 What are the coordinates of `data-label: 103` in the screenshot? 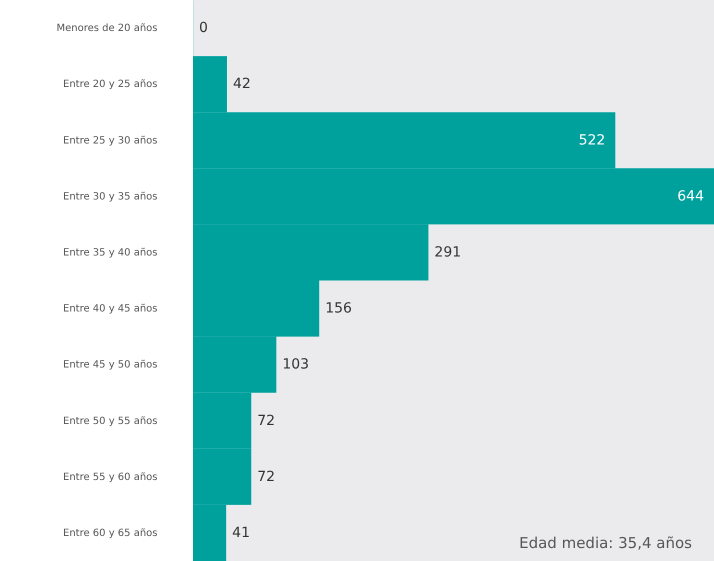 It's located at (296, 364).